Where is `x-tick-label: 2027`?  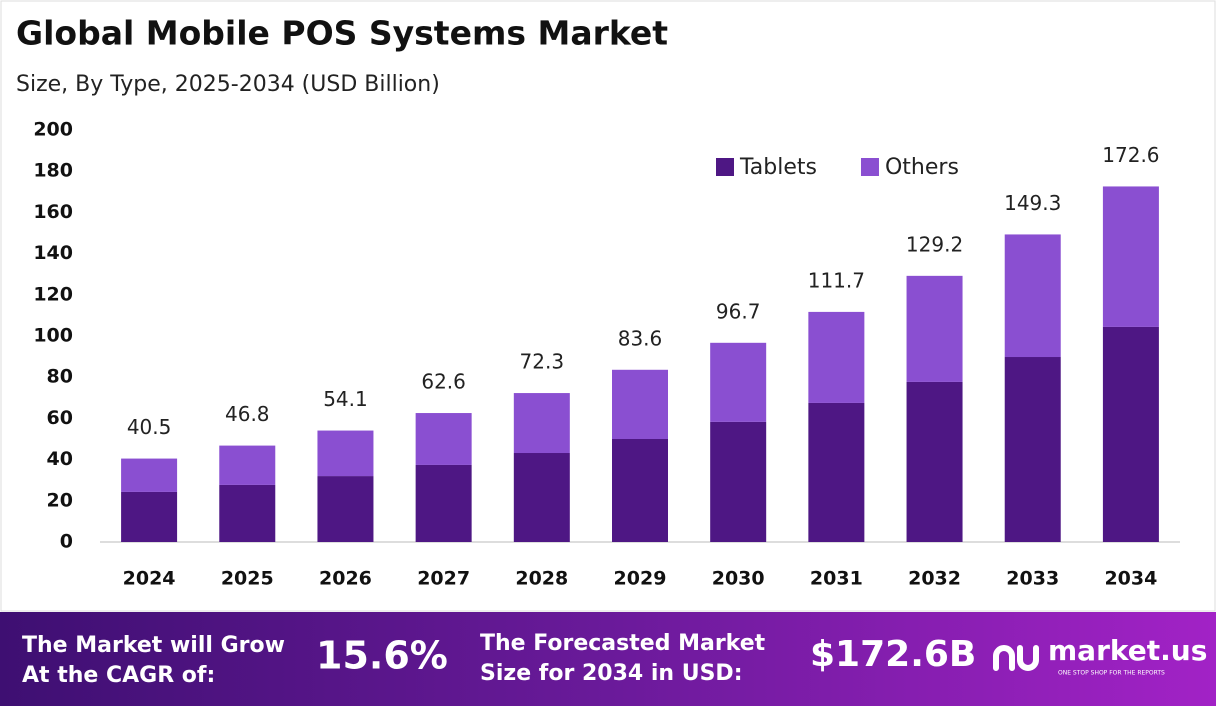 x-tick-label: 2027 is located at coordinates (443, 579).